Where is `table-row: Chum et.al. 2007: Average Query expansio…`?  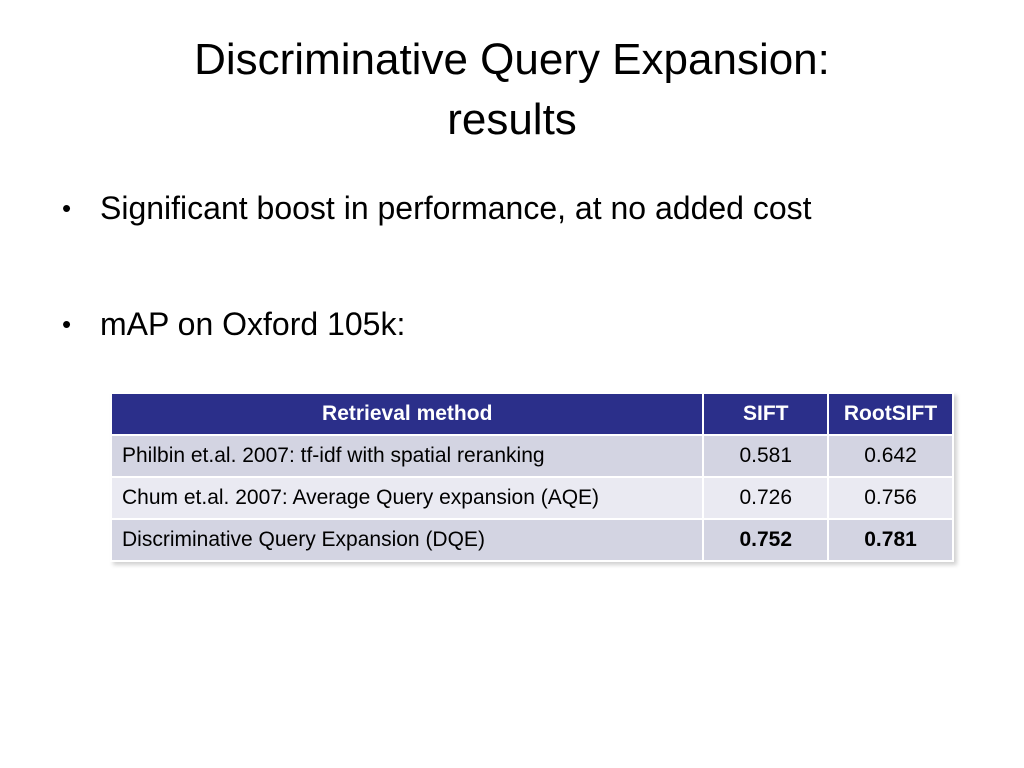
table-row: Chum et.al. 2007: Average Query expansio… is located at coordinates (531, 498).